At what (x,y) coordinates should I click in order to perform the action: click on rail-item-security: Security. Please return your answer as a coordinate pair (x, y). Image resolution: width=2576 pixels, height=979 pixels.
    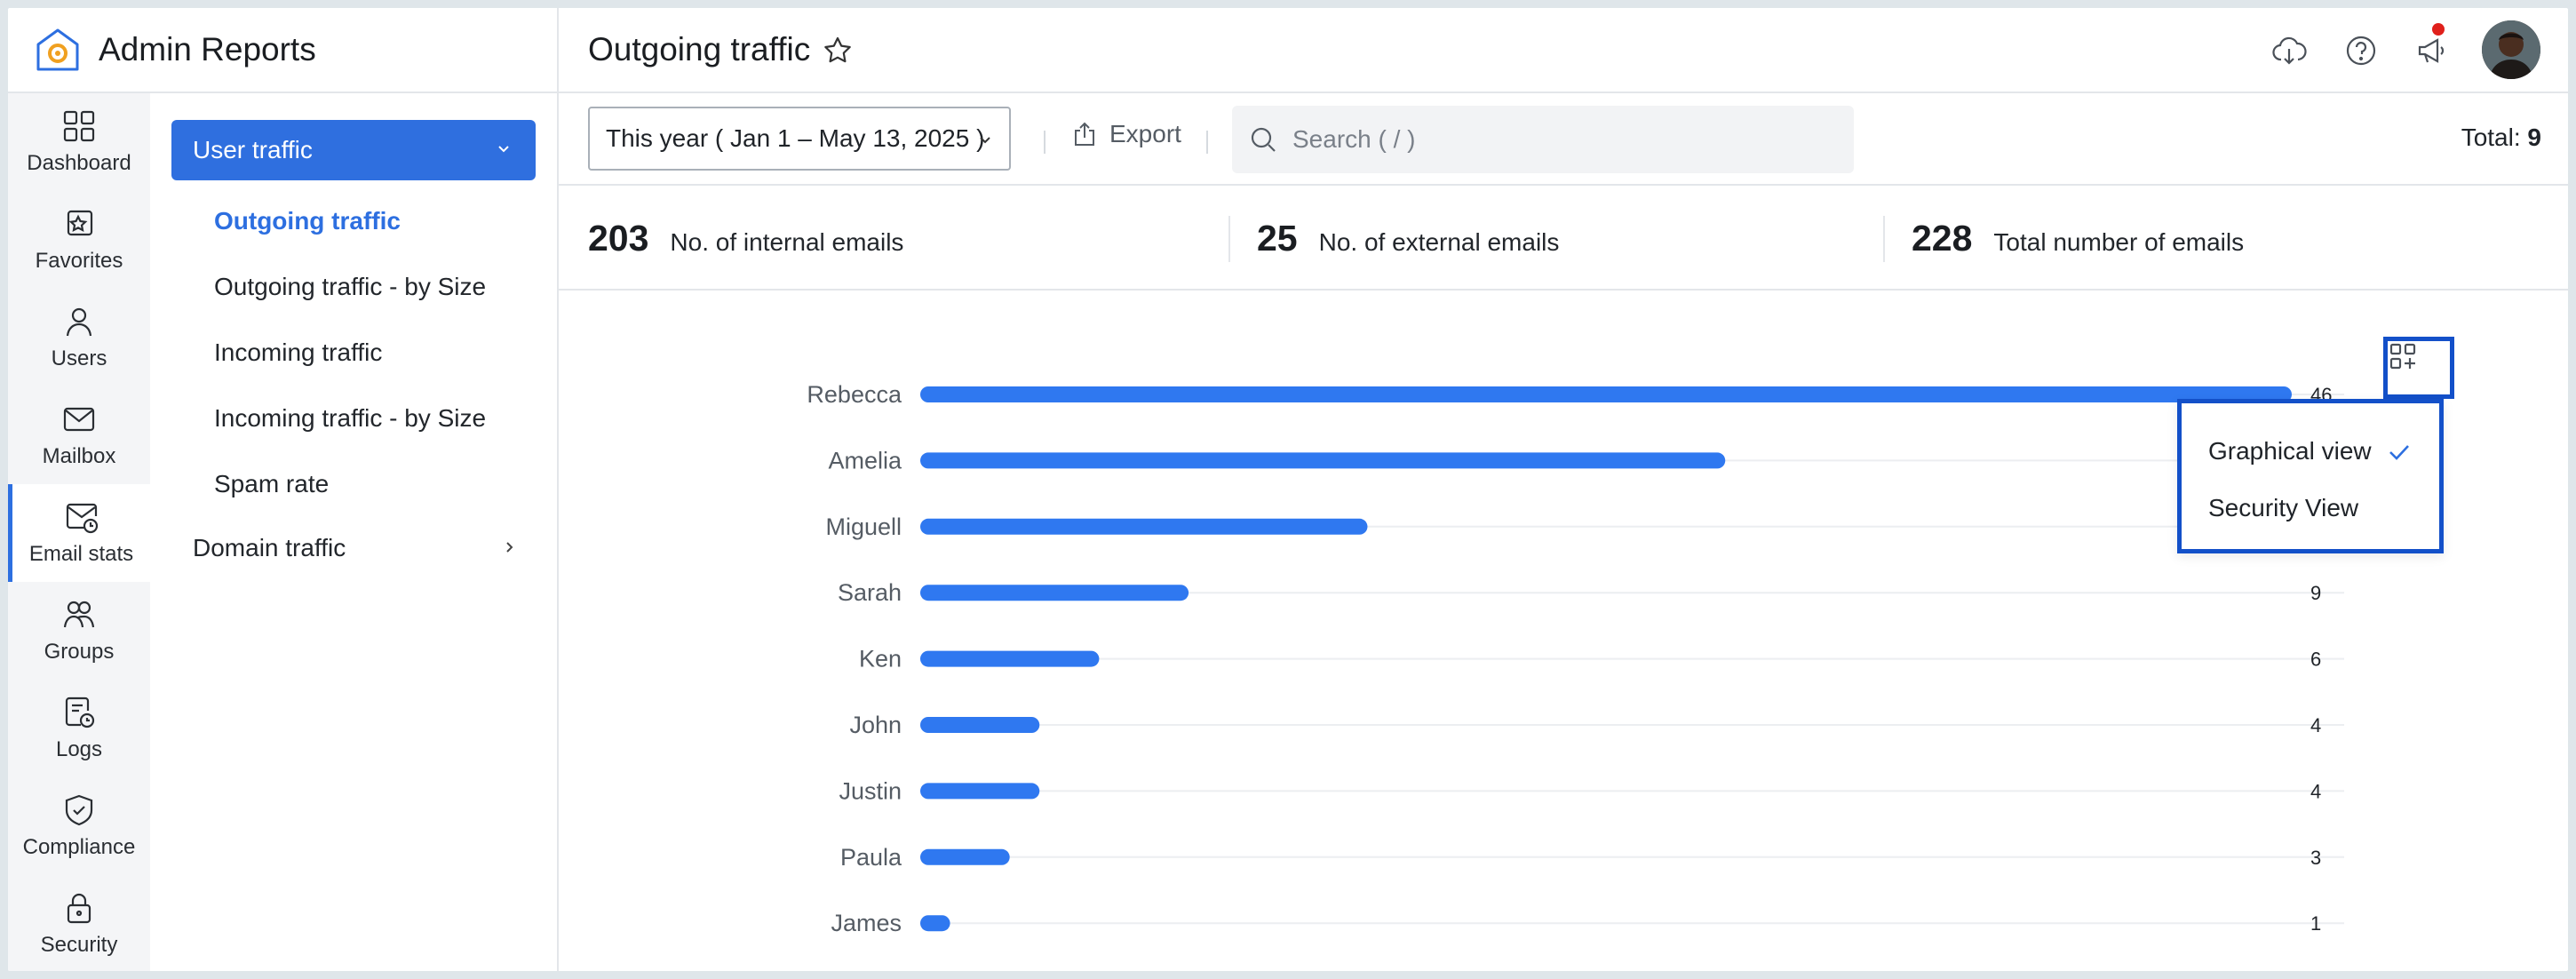
    Looking at the image, I should click on (79, 923).